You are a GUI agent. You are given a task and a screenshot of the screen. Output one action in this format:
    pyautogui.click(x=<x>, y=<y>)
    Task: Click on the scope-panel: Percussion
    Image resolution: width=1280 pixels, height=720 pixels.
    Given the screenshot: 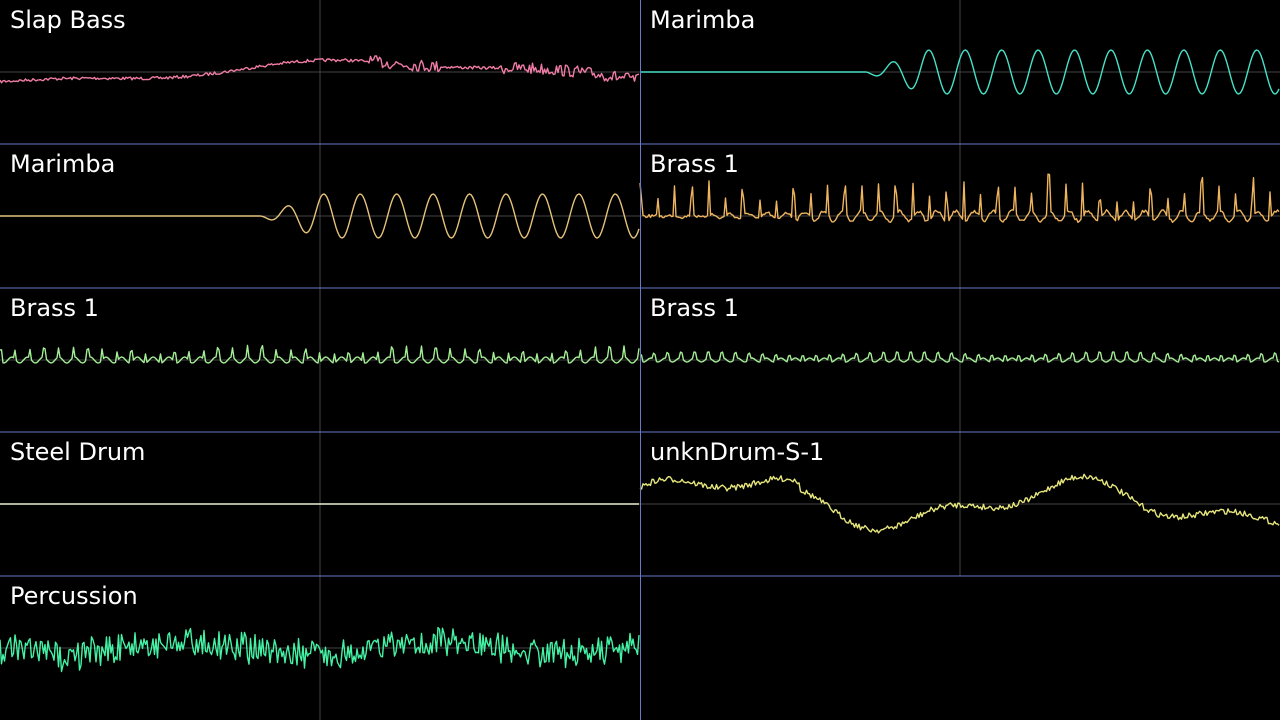 What is the action you would take?
    pyautogui.click(x=320, y=648)
    